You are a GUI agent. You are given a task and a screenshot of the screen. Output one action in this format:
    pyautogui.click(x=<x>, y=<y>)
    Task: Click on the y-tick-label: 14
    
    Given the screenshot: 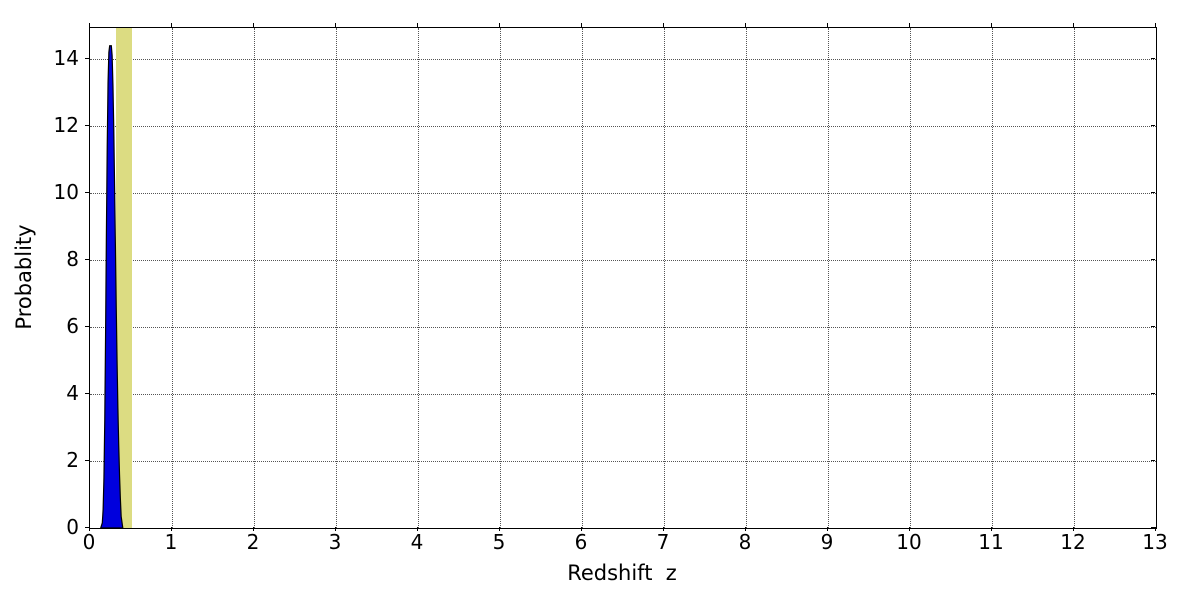 What is the action you would take?
    pyautogui.click(x=66, y=58)
    